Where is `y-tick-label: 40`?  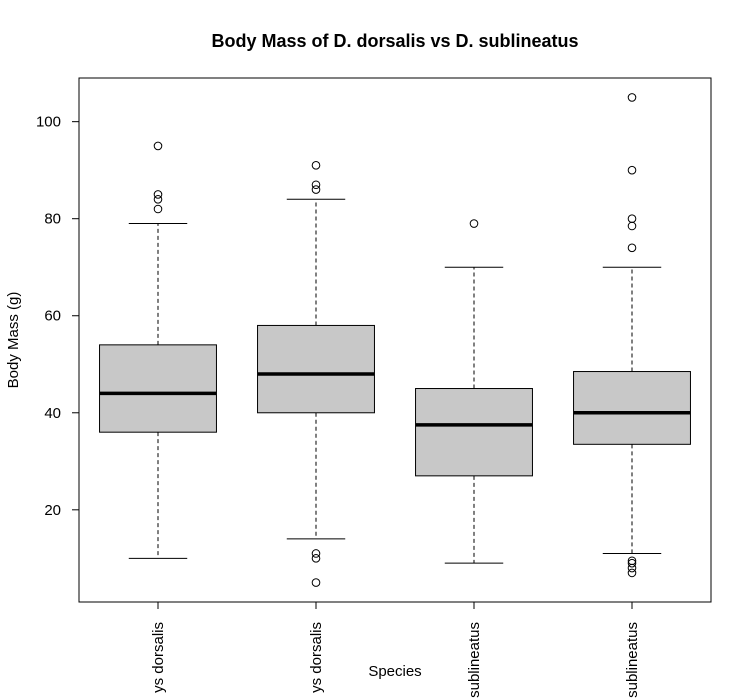 y-tick-label: 40 is located at coordinates (52, 413).